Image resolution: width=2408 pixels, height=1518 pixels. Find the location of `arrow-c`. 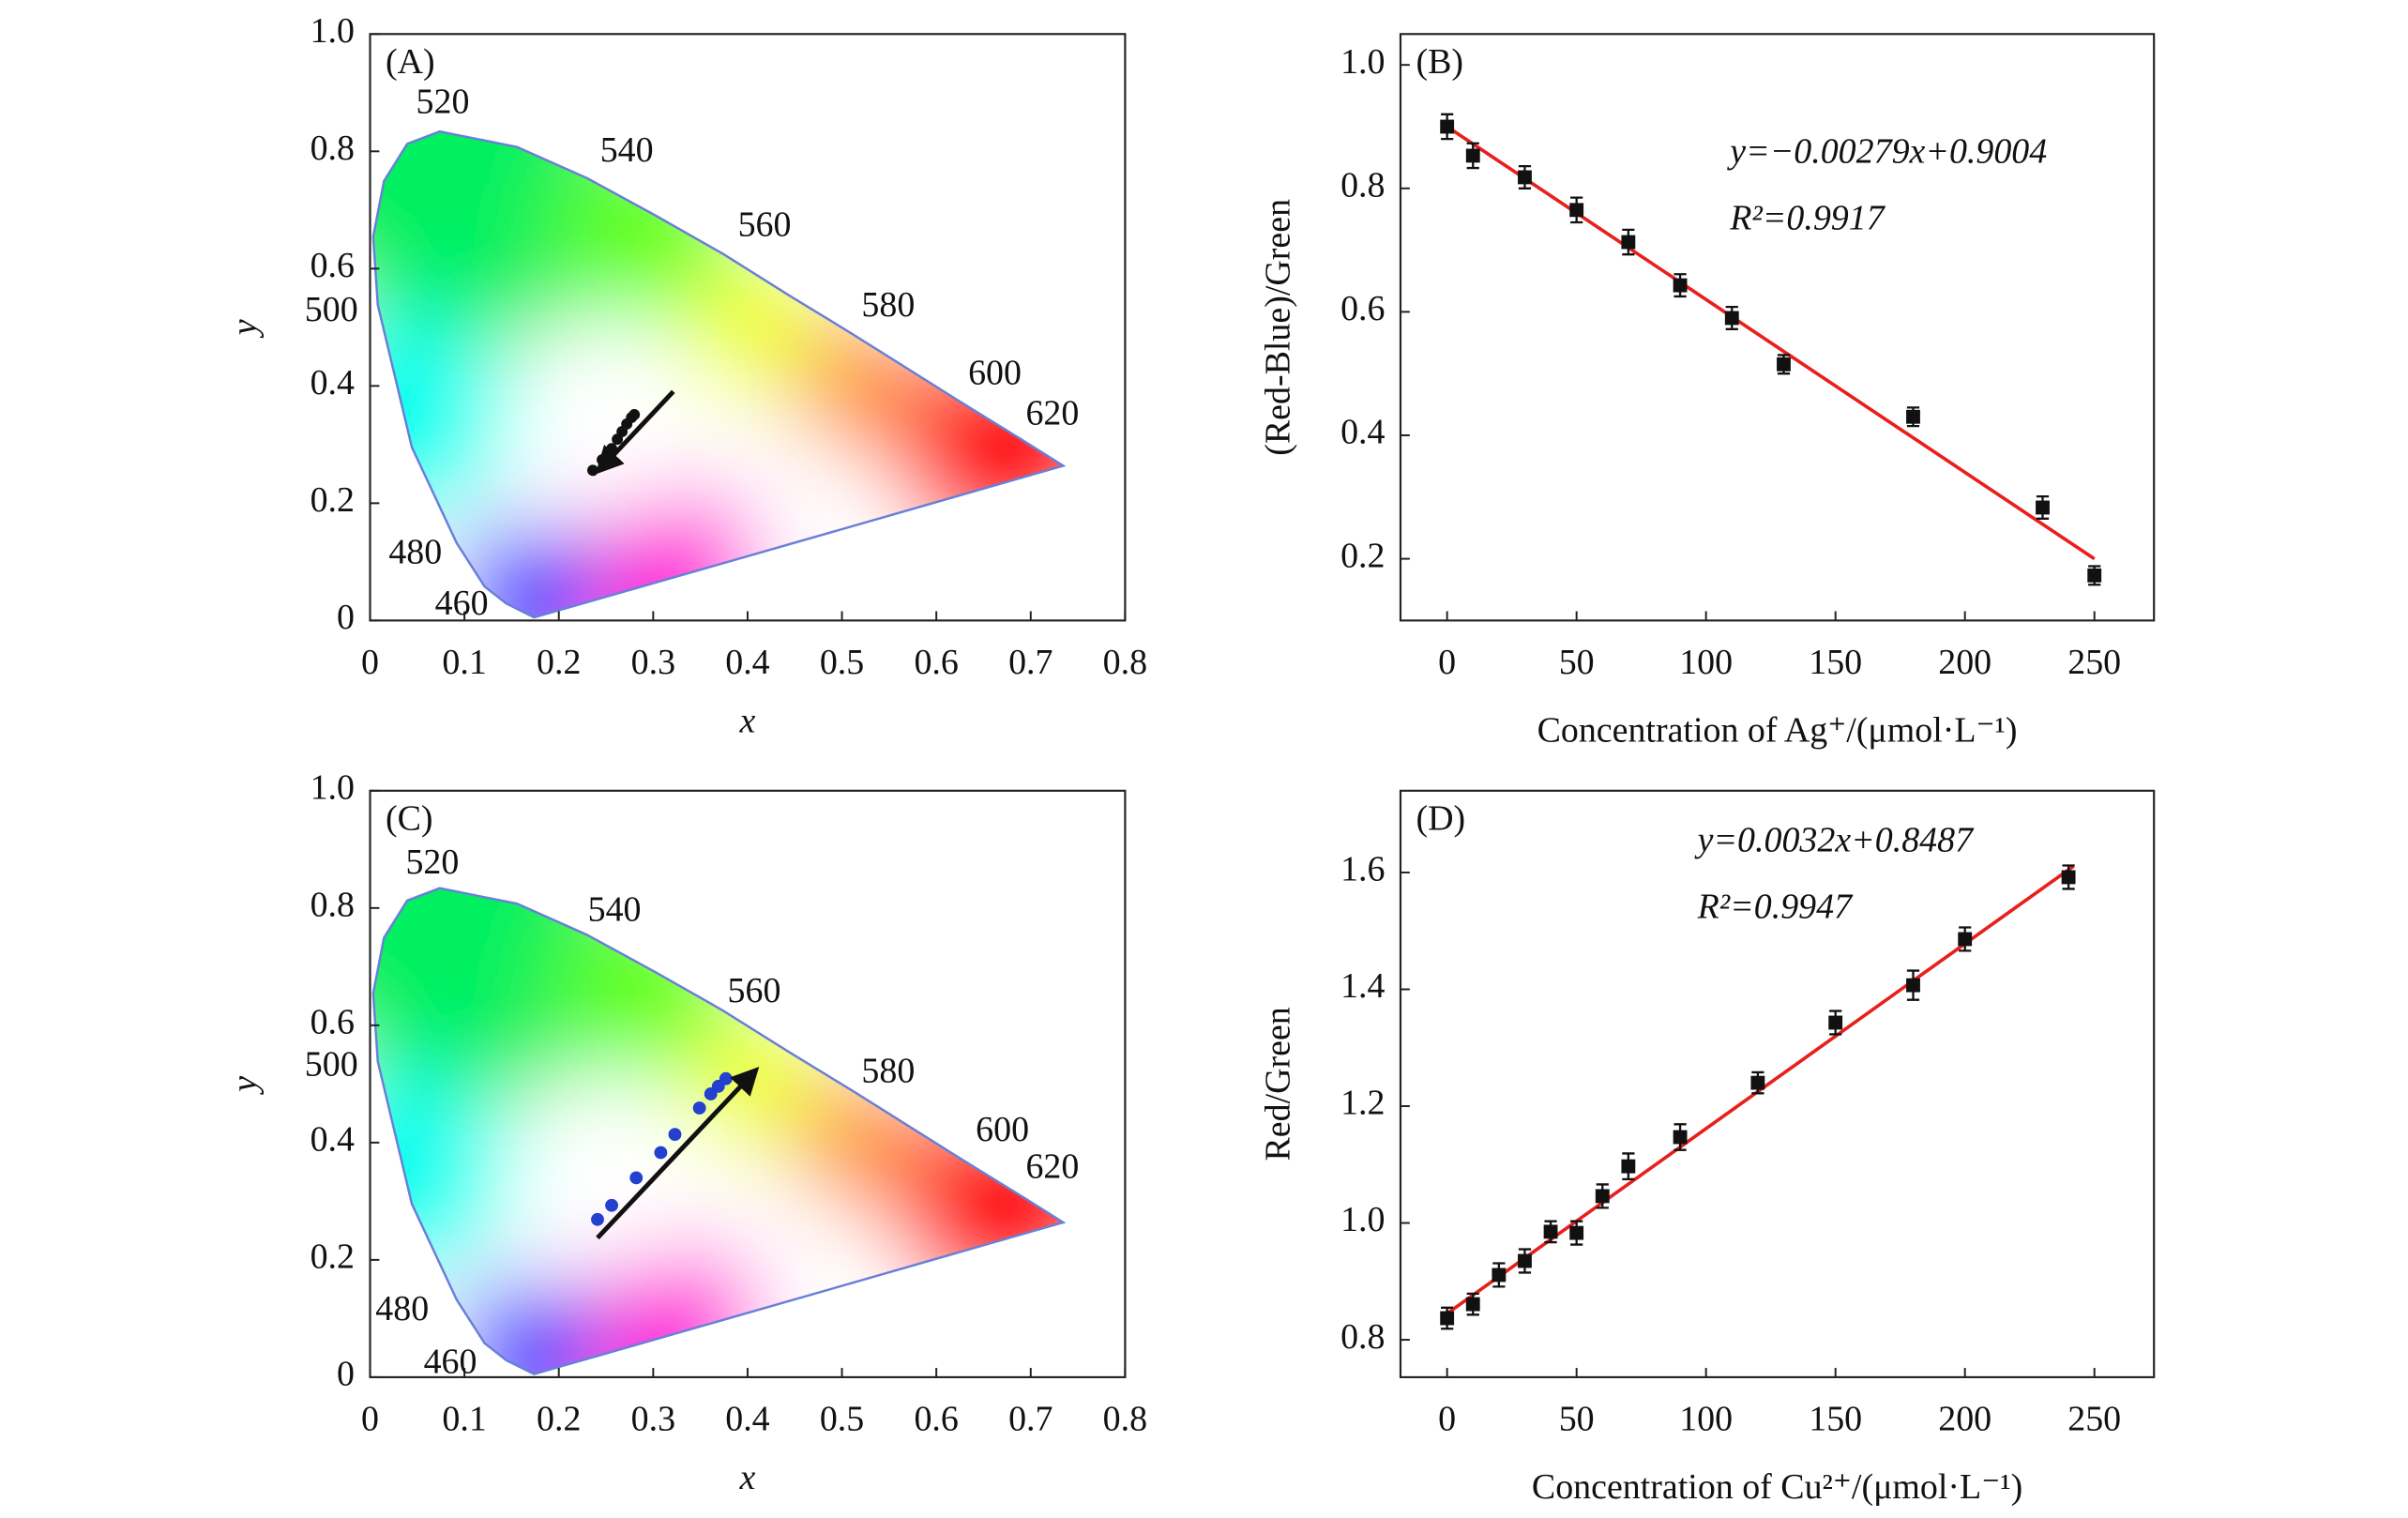

arrow-c is located at coordinates (678, 1153).